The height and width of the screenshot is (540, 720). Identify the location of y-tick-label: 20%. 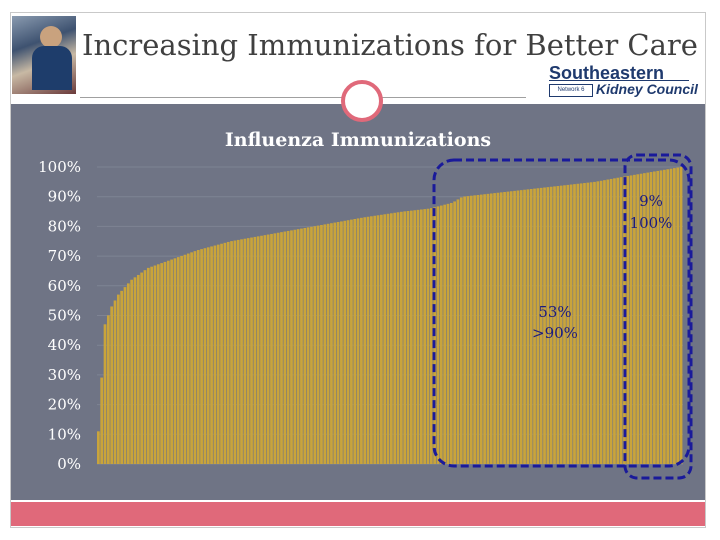
(64, 405).